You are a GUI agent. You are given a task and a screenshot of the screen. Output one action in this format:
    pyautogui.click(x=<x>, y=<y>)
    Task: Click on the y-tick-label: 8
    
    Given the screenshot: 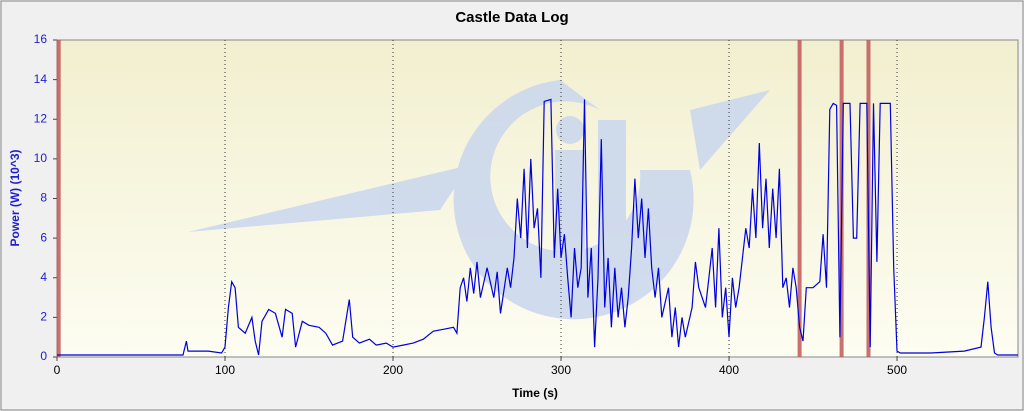 What is the action you would take?
    pyautogui.click(x=43, y=198)
    